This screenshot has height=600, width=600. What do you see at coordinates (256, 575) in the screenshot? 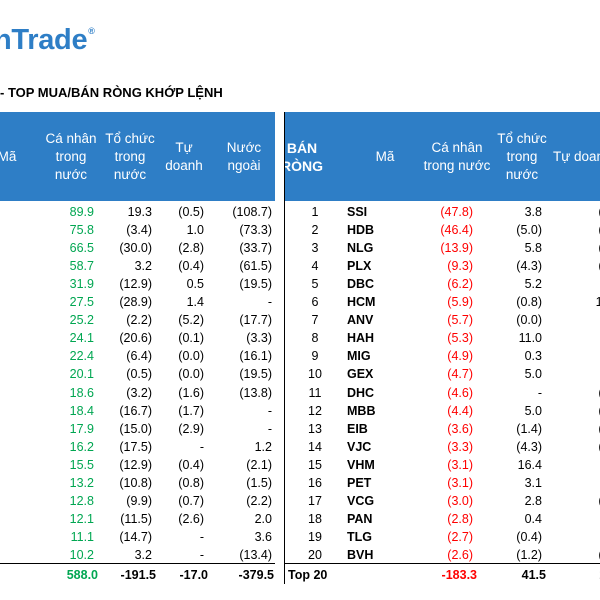
I see `left-total-nuoc-ngoai: -379.5` at bounding box center [256, 575].